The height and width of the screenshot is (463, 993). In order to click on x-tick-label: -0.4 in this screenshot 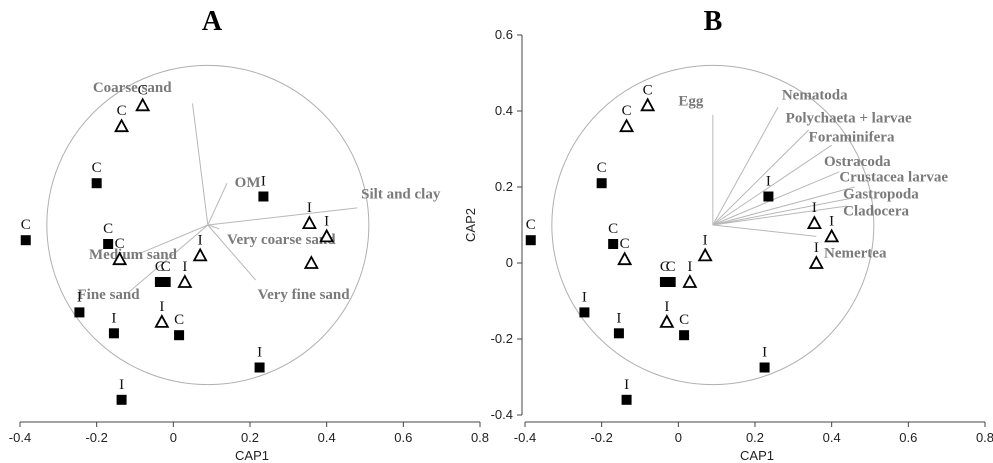, I will do `click(525, 437)`.